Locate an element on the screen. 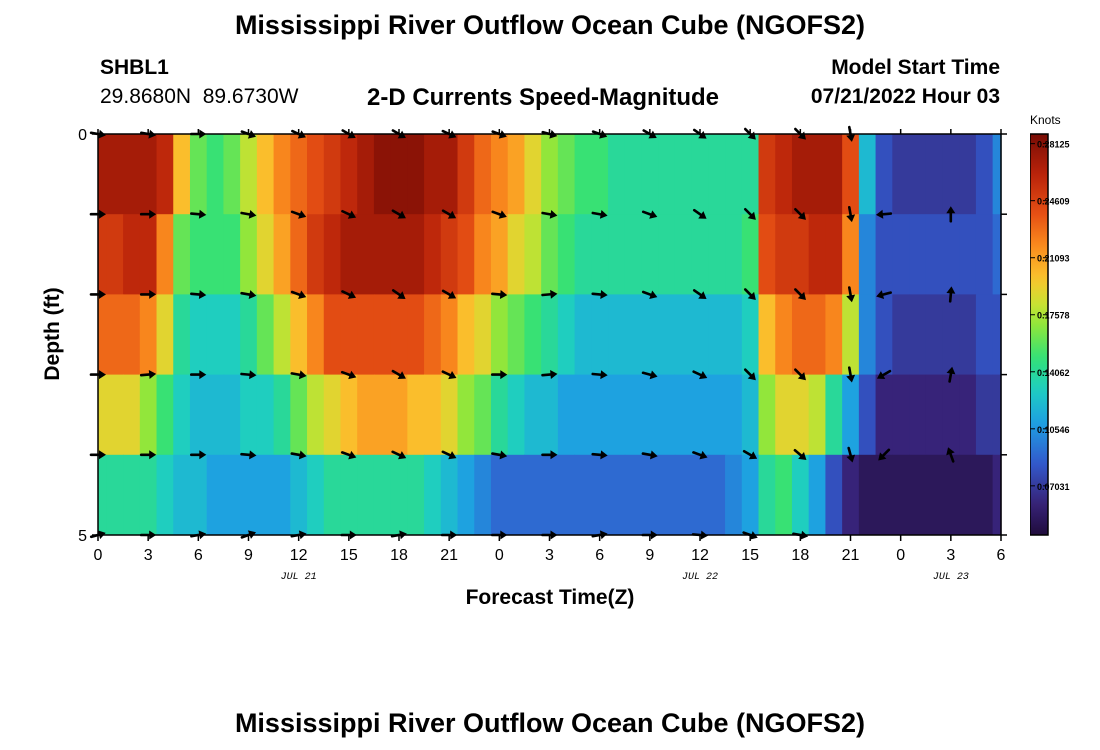 Image resolution: width=1100 pixels, height=750 pixels. colorbar-unit-label: Knots is located at coordinates (1045, 120).